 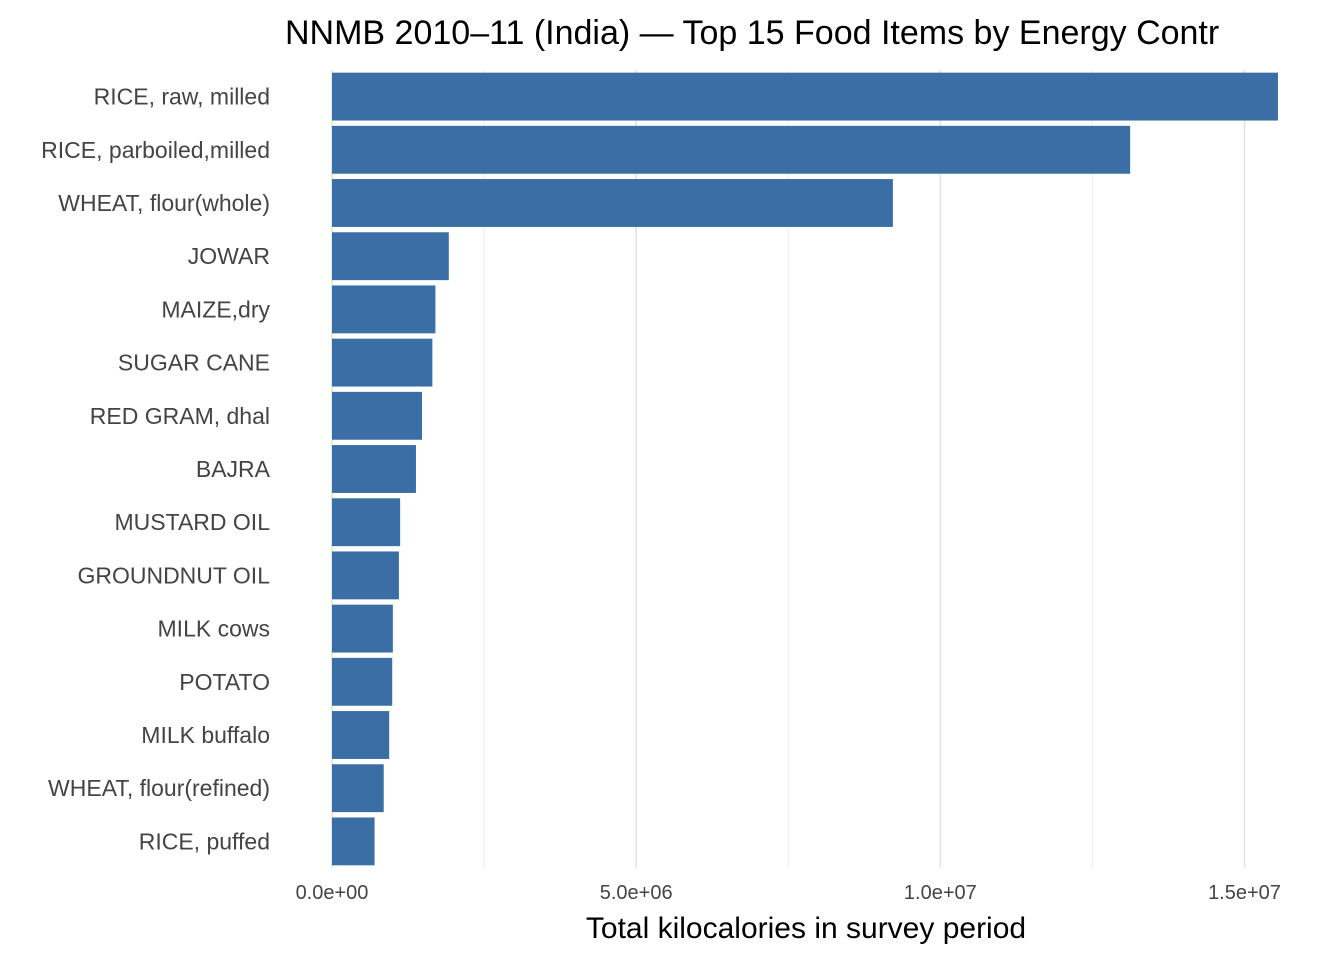 What do you see at coordinates (636, 893) in the screenshot?
I see `x-tick-label: 5.0e+06` at bounding box center [636, 893].